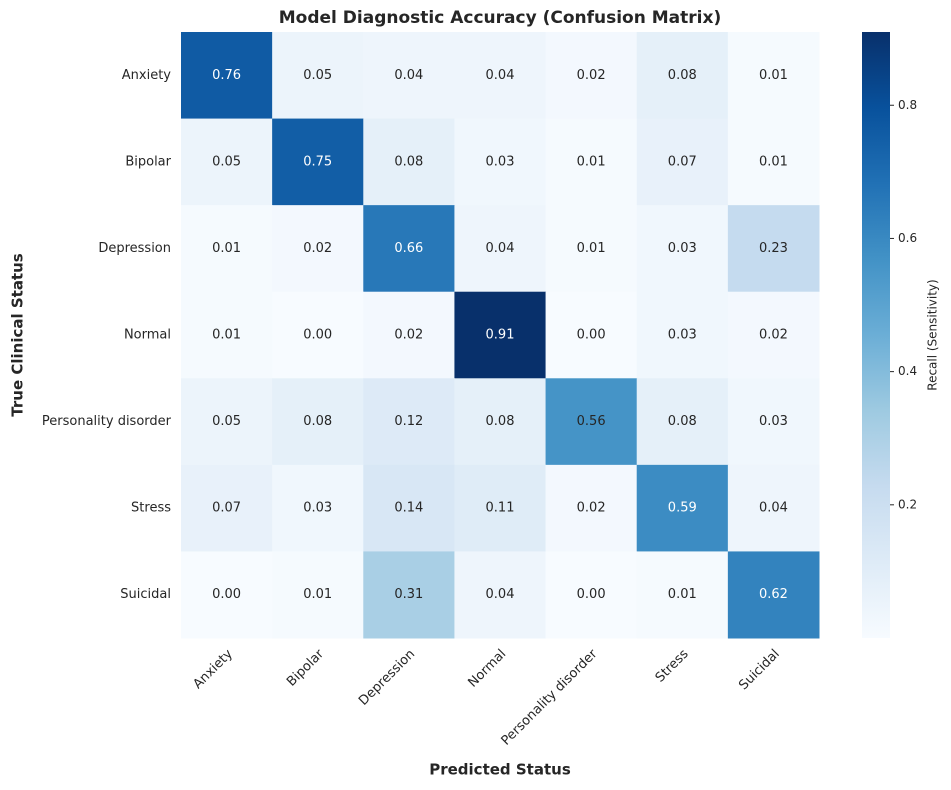 Image resolution: width=951 pixels, height=790 pixels. What do you see at coordinates (213, 669) in the screenshot?
I see `x-tick-label: Anxiety` at bounding box center [213, 669].